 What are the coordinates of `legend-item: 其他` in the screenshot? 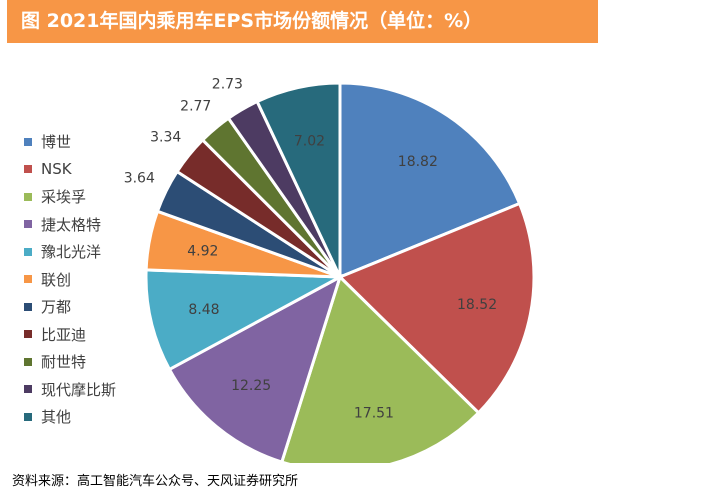 It's located at (84, 417).